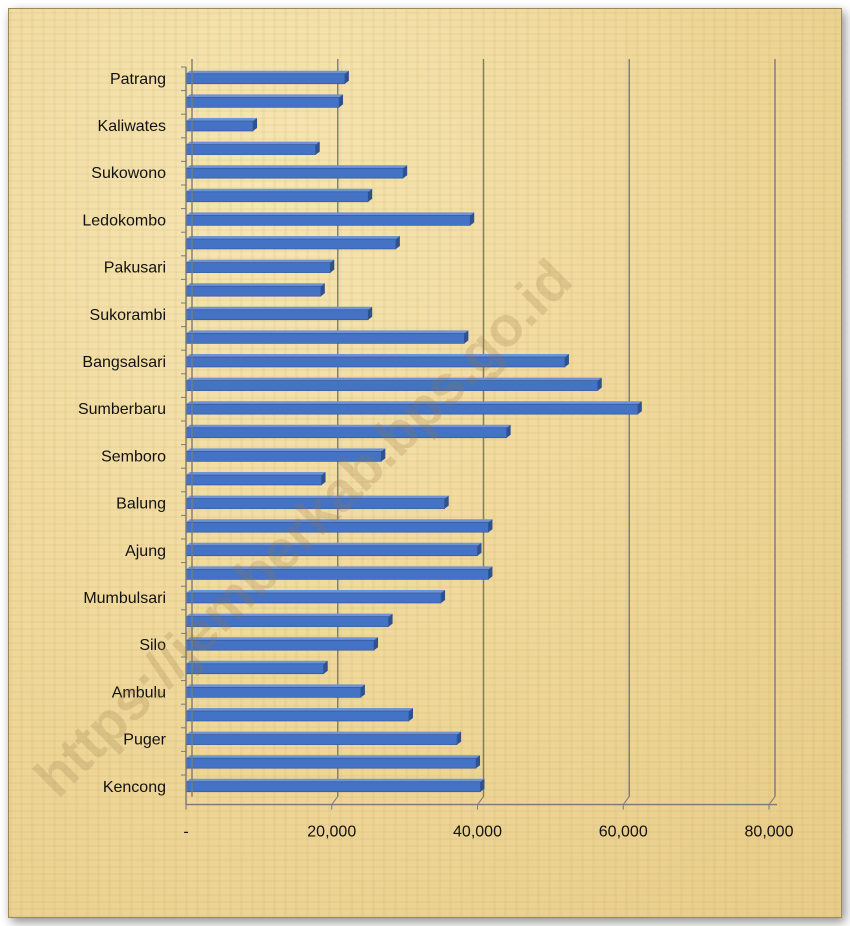 The height and width of the screenshot is (926, 850). What do you see at coordinates (124, 220) in the screenshot?
I see `category-label: Ledokombo` at bounding box center [124, 220].